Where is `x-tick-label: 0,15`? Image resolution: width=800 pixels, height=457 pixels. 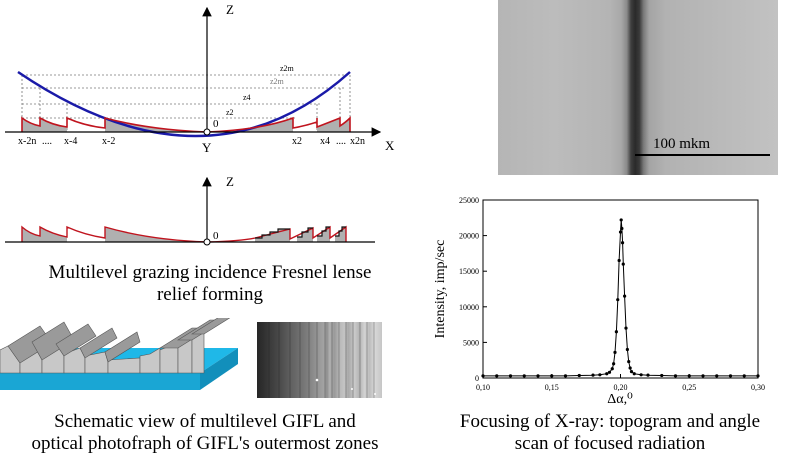
x-tick-label: 0,15 is located at coordinates (552, 387).